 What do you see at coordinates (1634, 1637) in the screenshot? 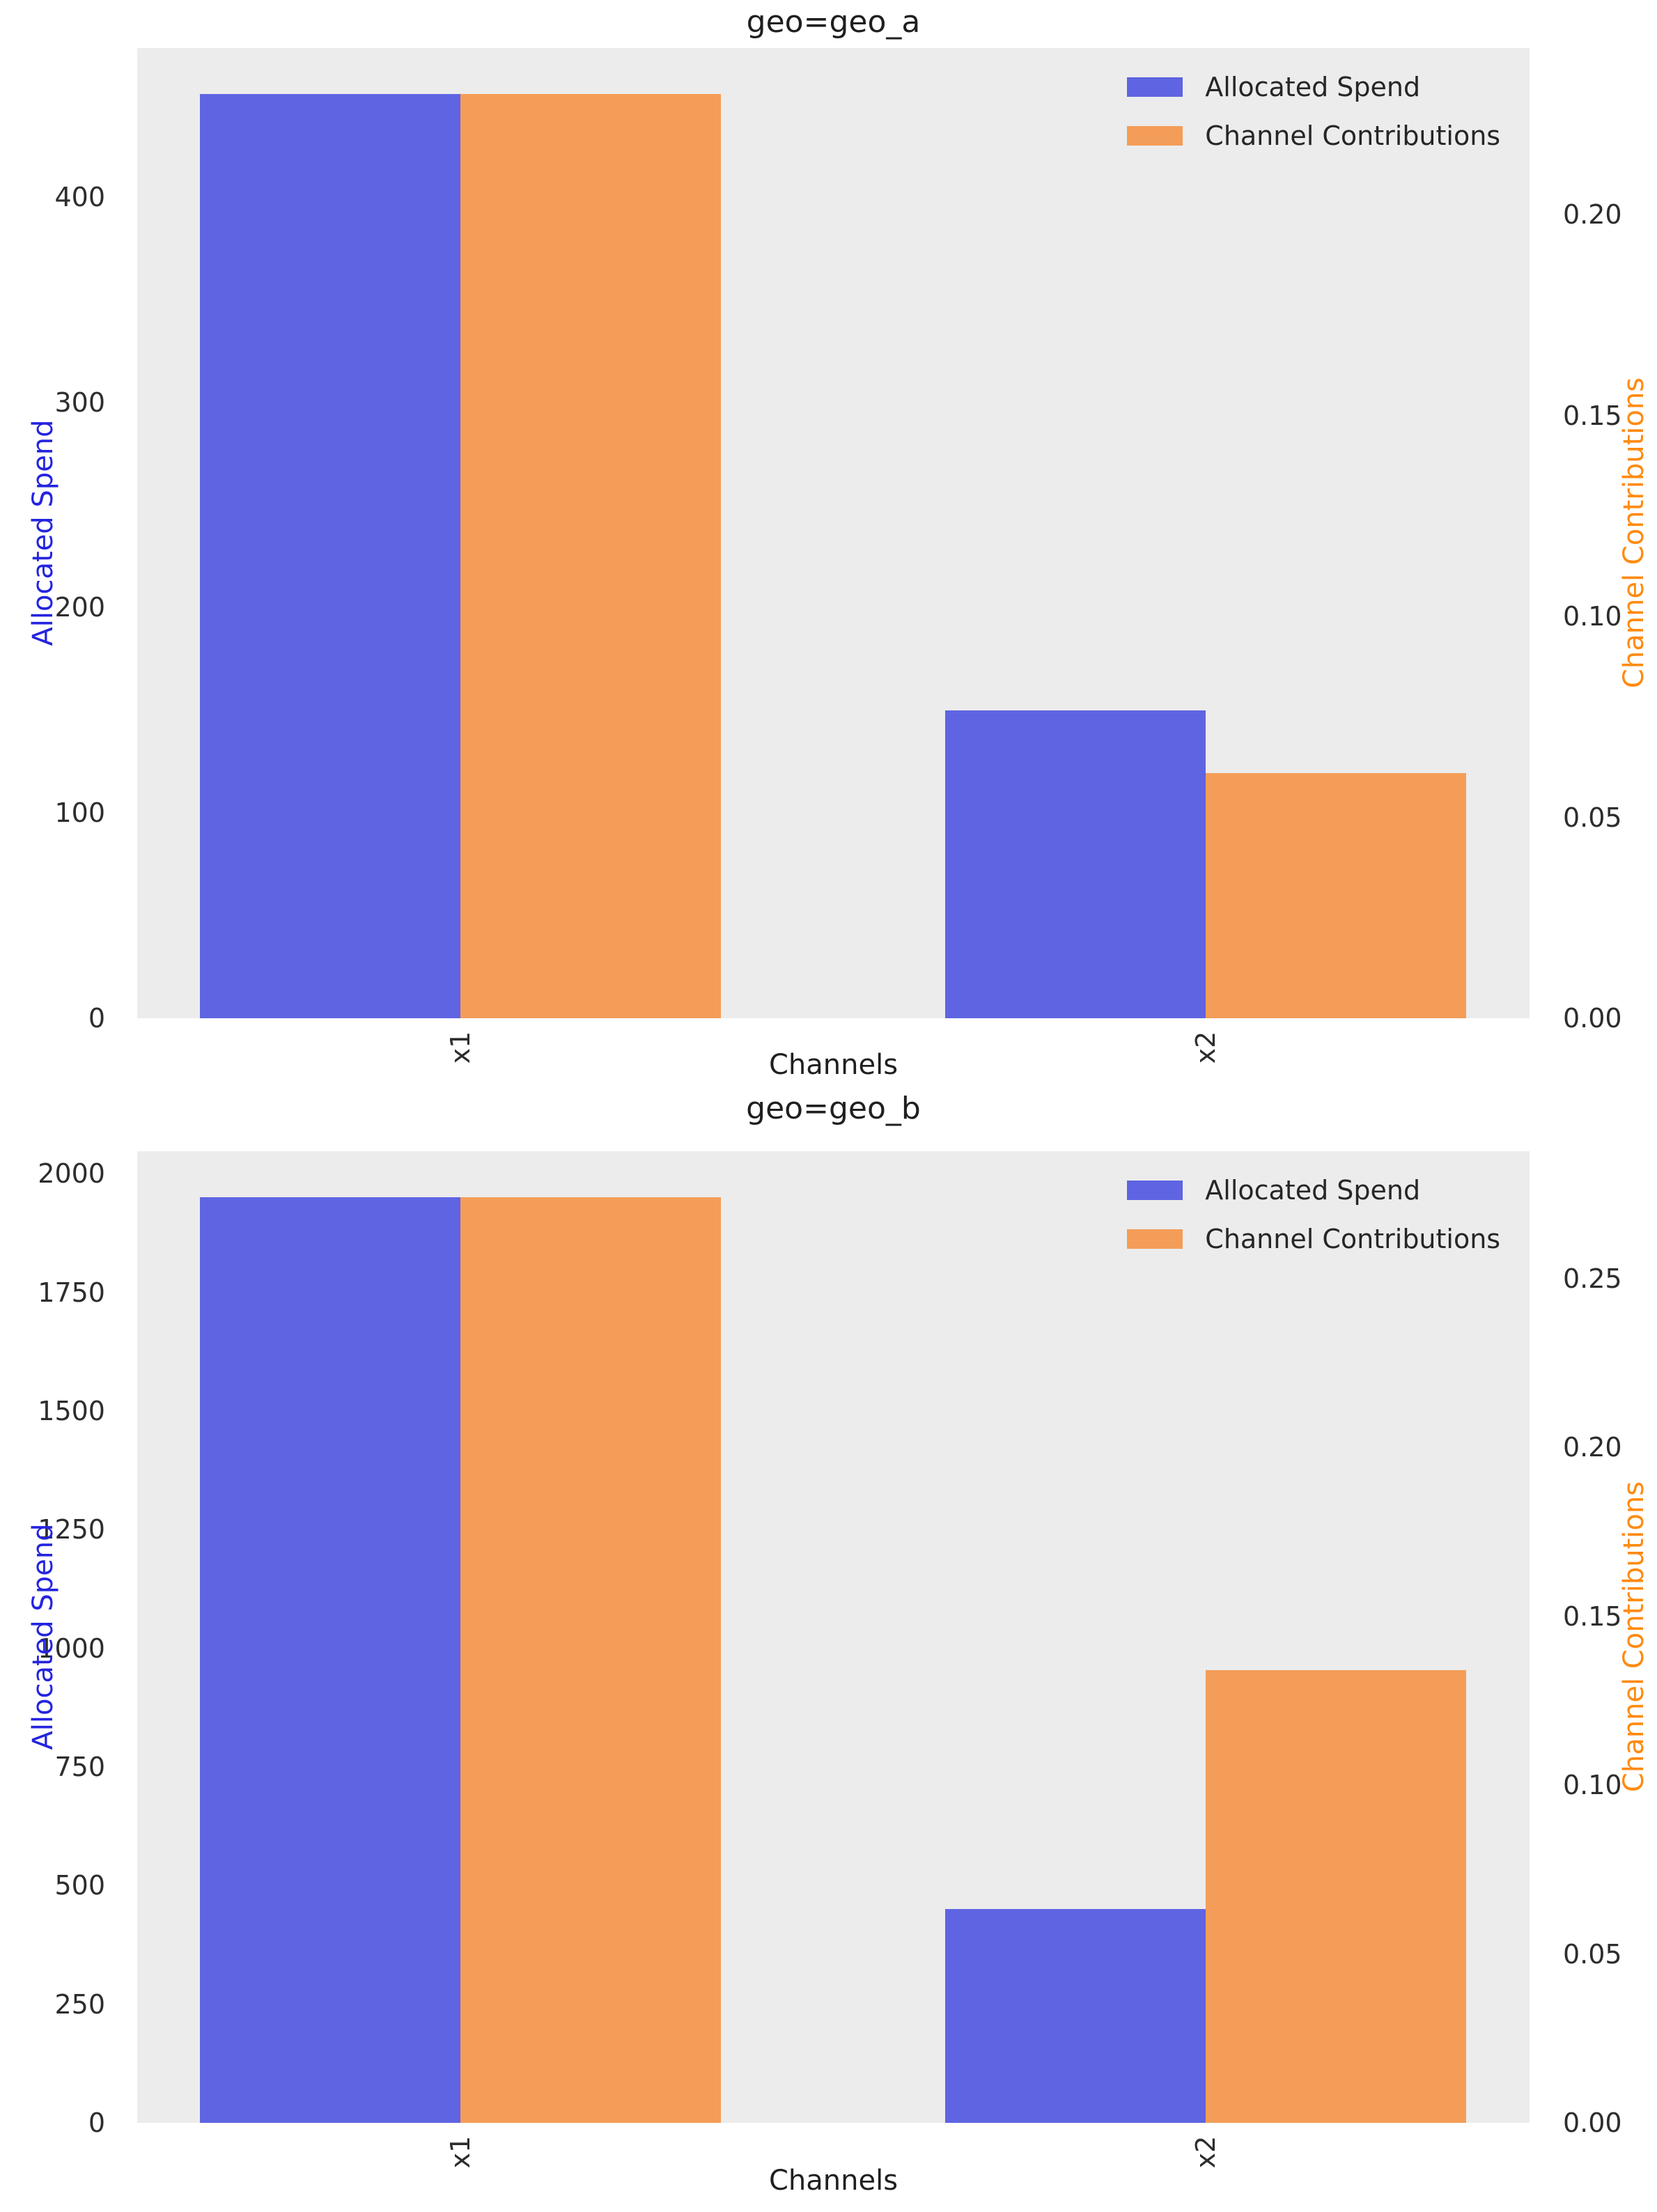
I see `y-axis-label-right: Channel Contributions` at bounding box center [1634, 1637].